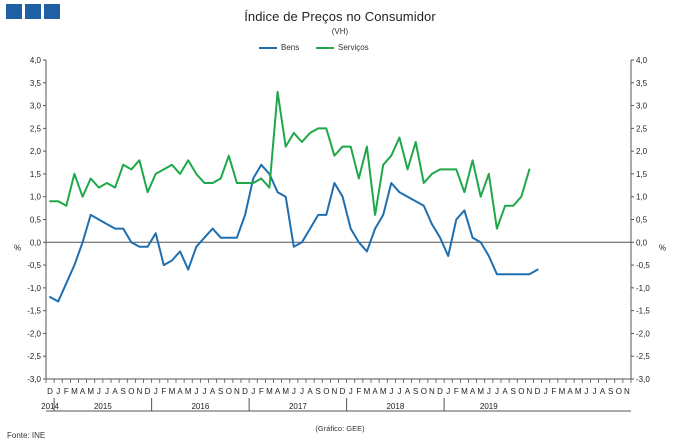 Image resolution: width=680 pixels, height=447 pixels. What do you see at coordinates (103, 406) in the screenshot?
I see `x-tick-label-year: 2015` at bounding box center [103, 406].